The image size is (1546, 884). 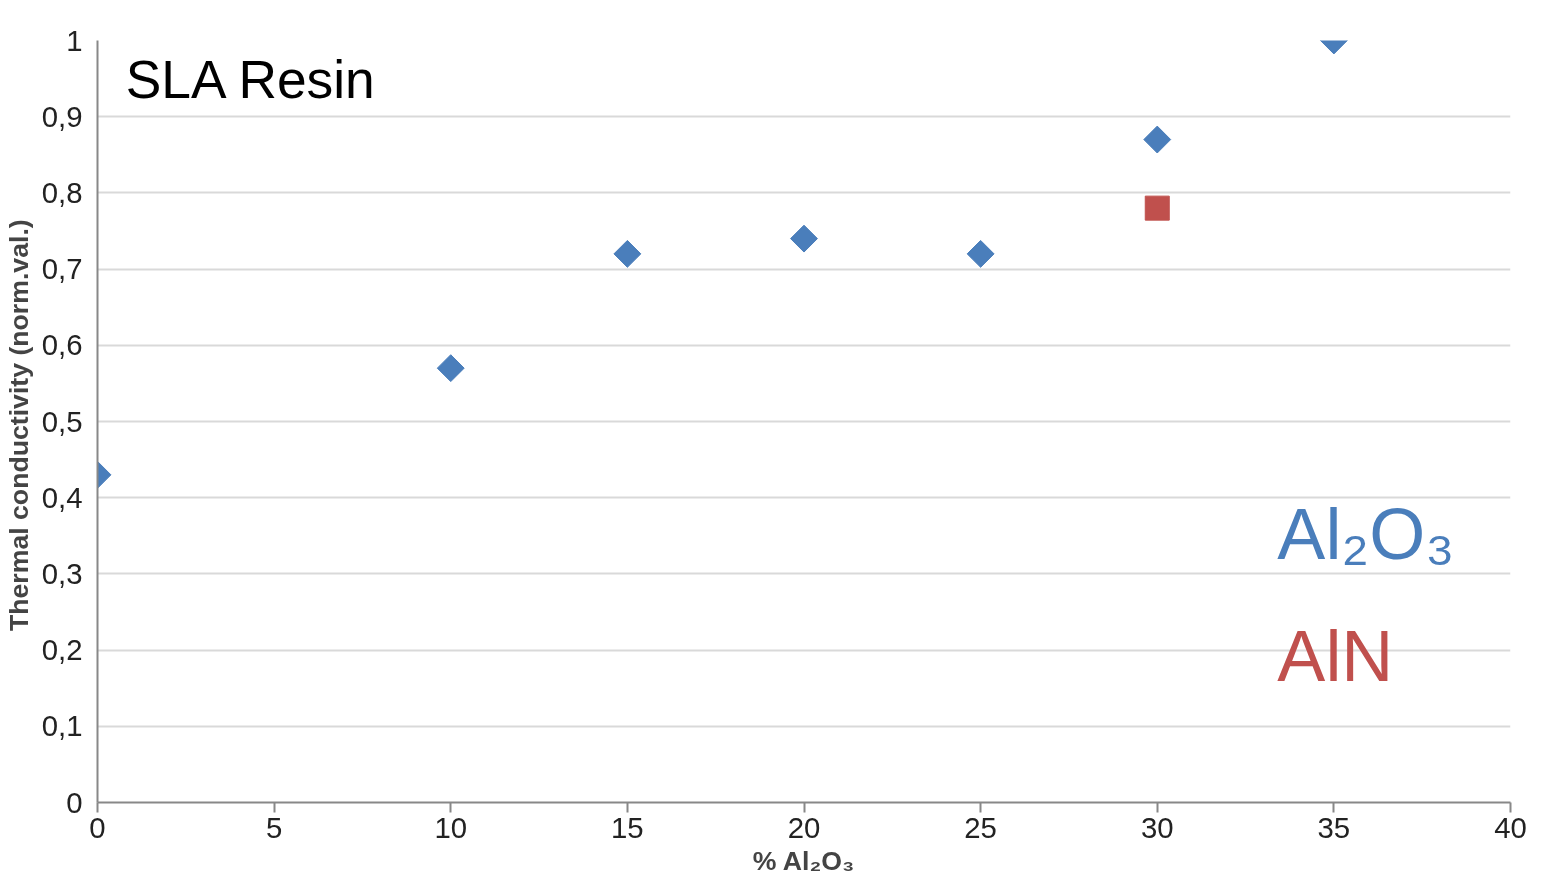 What do you see at coordinates (1335, 655) in the screenshot?
I see `text: AlN` at bounding box center [1335, 655].